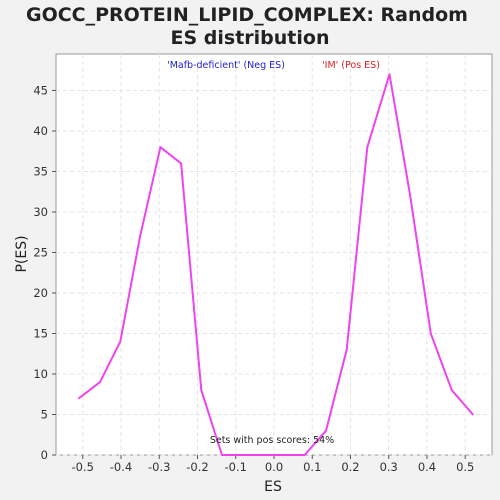  I want to click on y-axis-label: P(ES), so click(22, 253).